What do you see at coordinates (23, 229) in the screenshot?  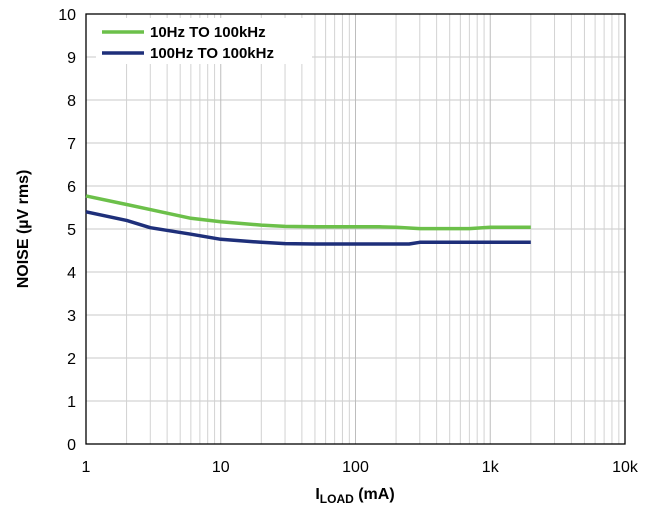 I see `y-axis-title: NOISE (µV rms)` at bounding box center [23, 229].